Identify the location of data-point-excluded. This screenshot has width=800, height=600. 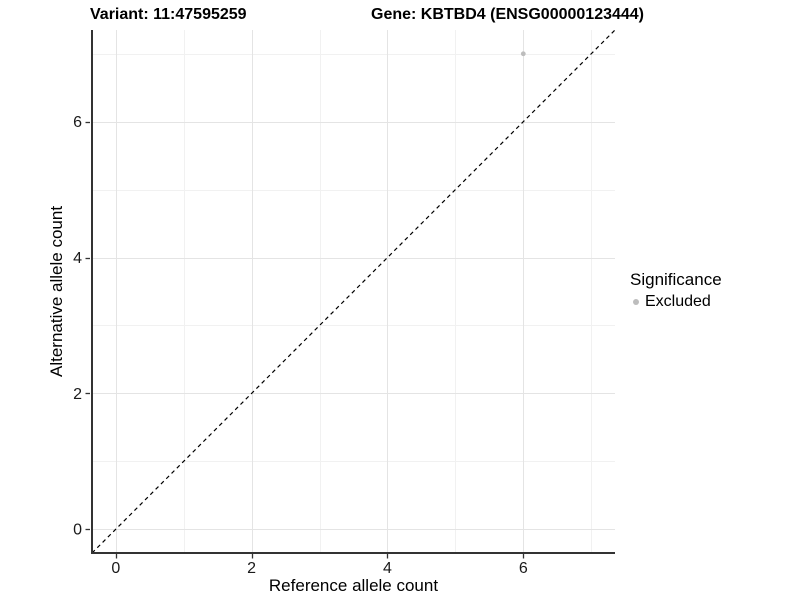
(523, 54).